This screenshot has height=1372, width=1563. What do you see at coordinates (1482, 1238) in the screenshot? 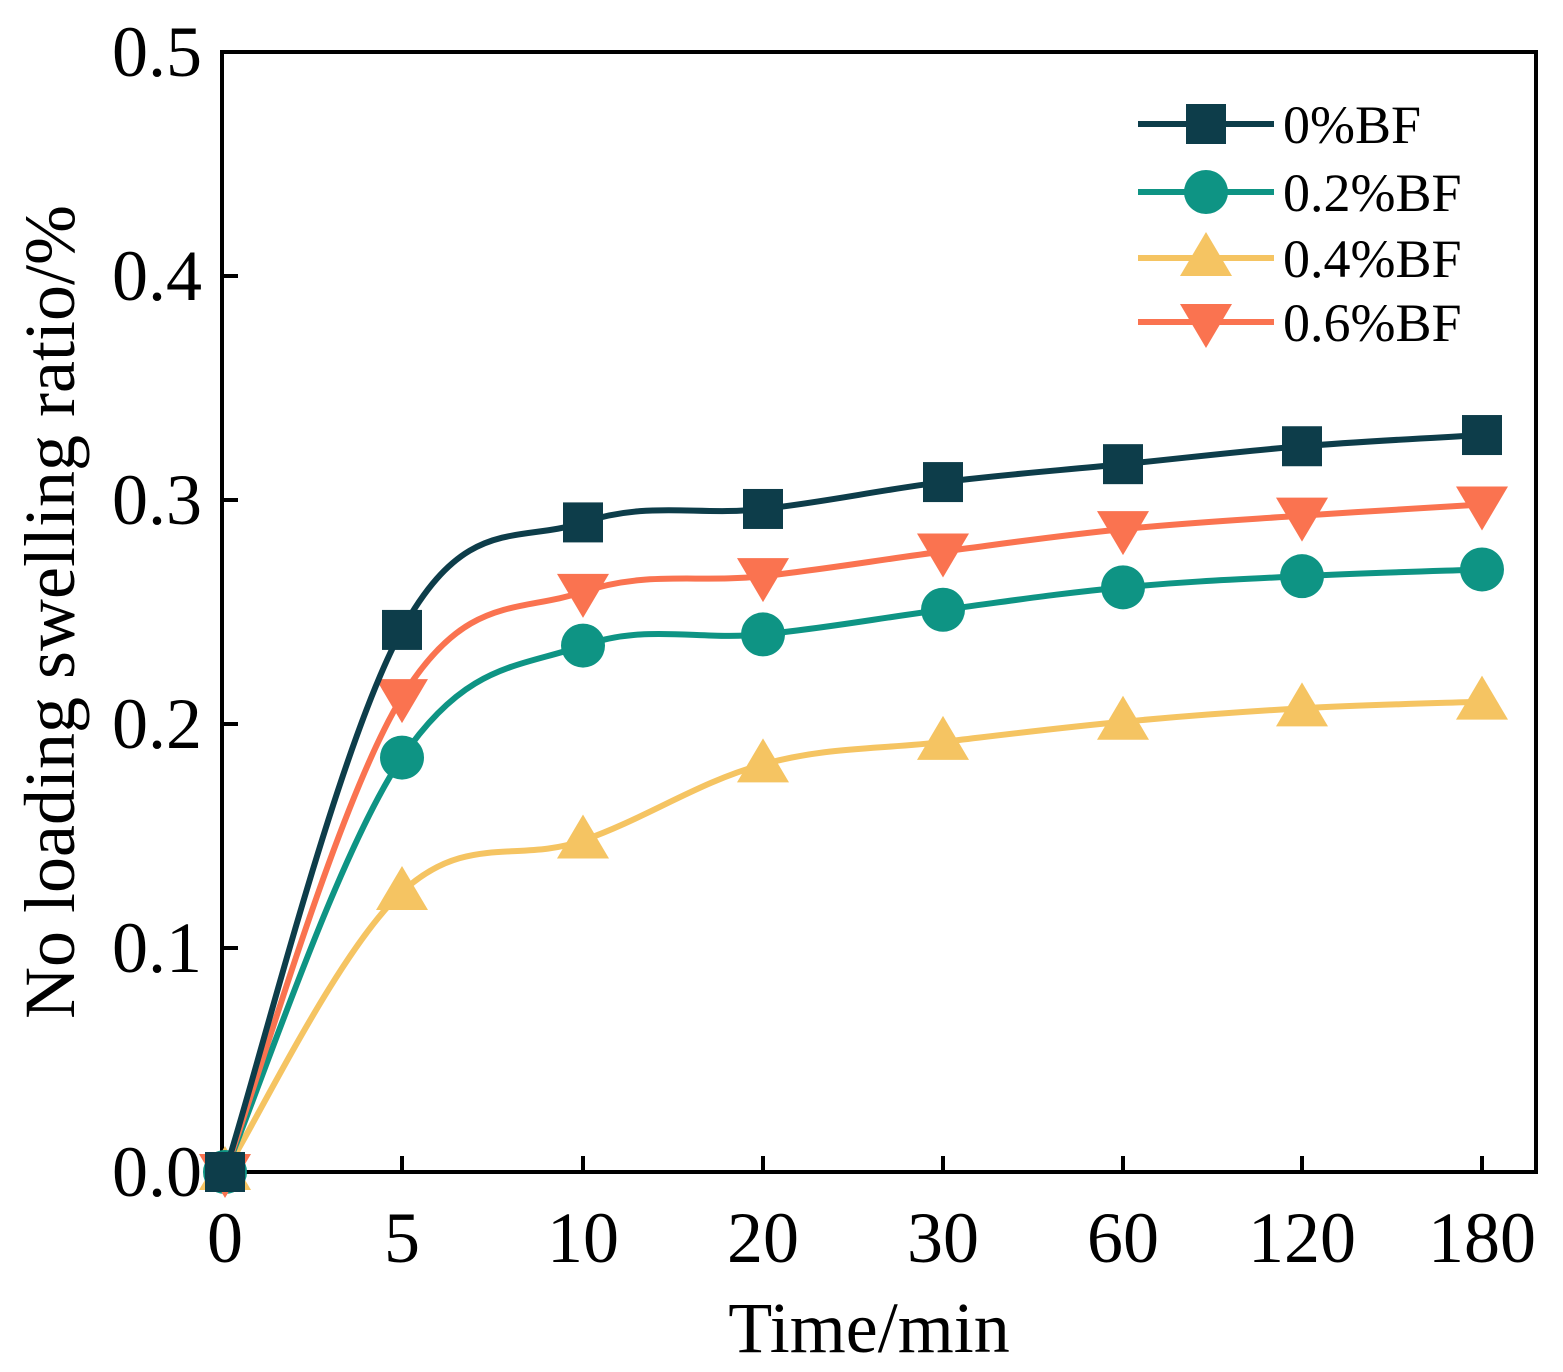
I see `x-tick-label: 180` at bounding box center [1482, 1238].